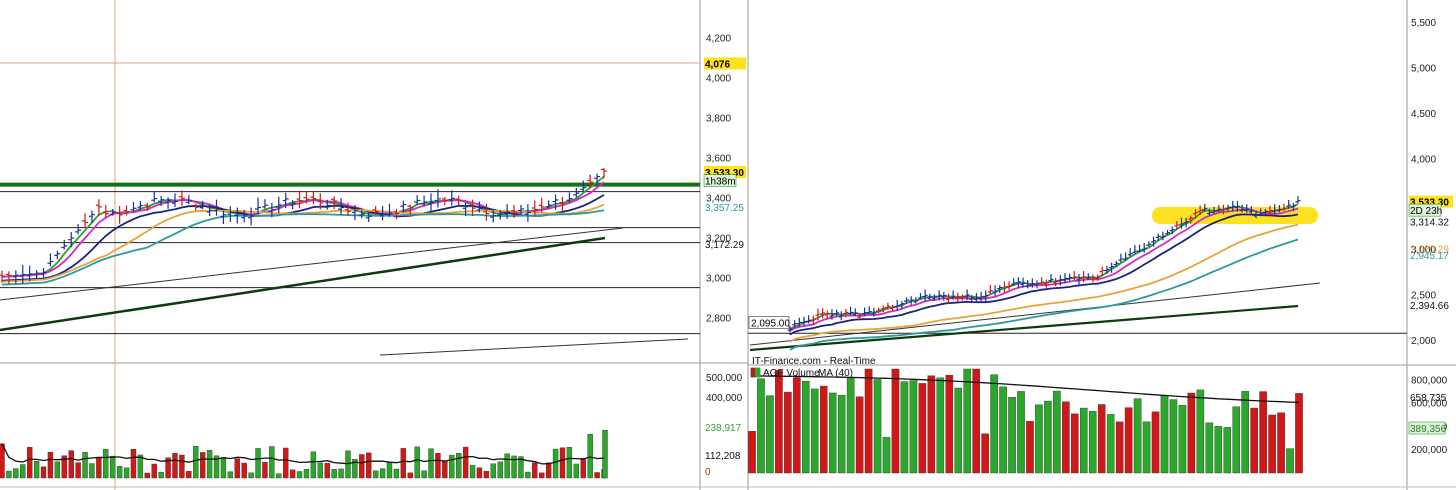 This screenshot has width=1456, height=490. I want to click on volume-tag: 238,917, so click(723, 428).